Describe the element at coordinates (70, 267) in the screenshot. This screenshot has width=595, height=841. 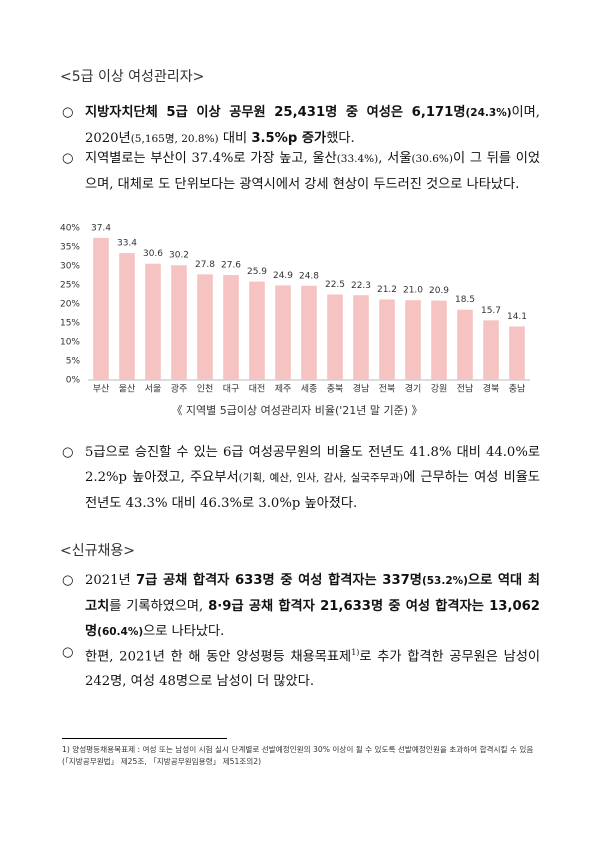
I see `y-tick-label: 30%` at that location.